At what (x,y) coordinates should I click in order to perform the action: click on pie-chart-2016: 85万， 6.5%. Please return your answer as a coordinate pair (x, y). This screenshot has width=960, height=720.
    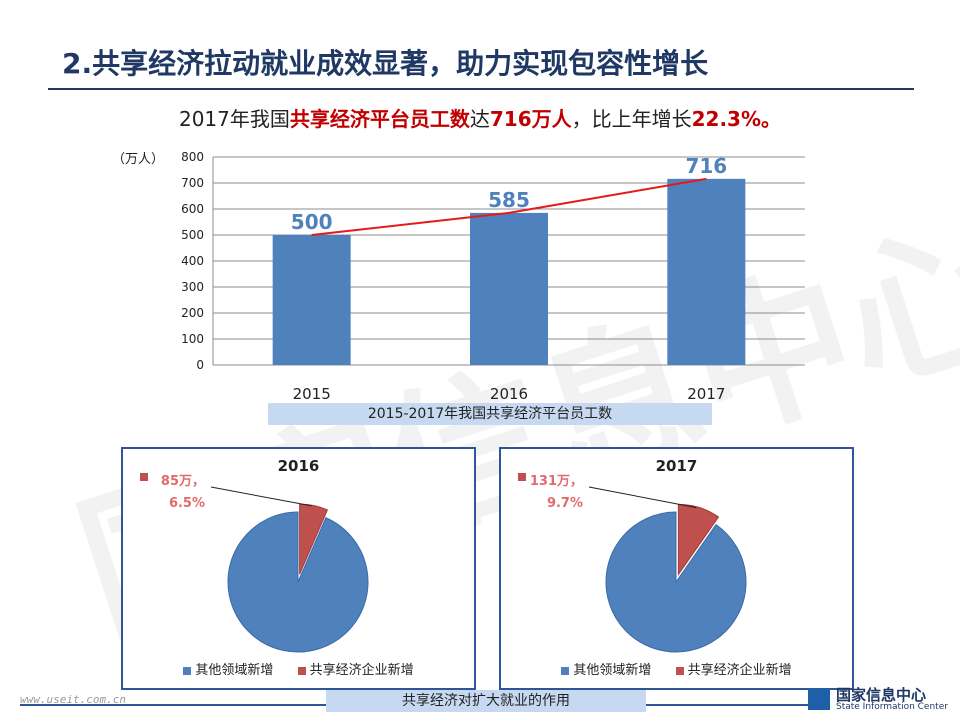
    Looking at the image, I should click on (254, 563).